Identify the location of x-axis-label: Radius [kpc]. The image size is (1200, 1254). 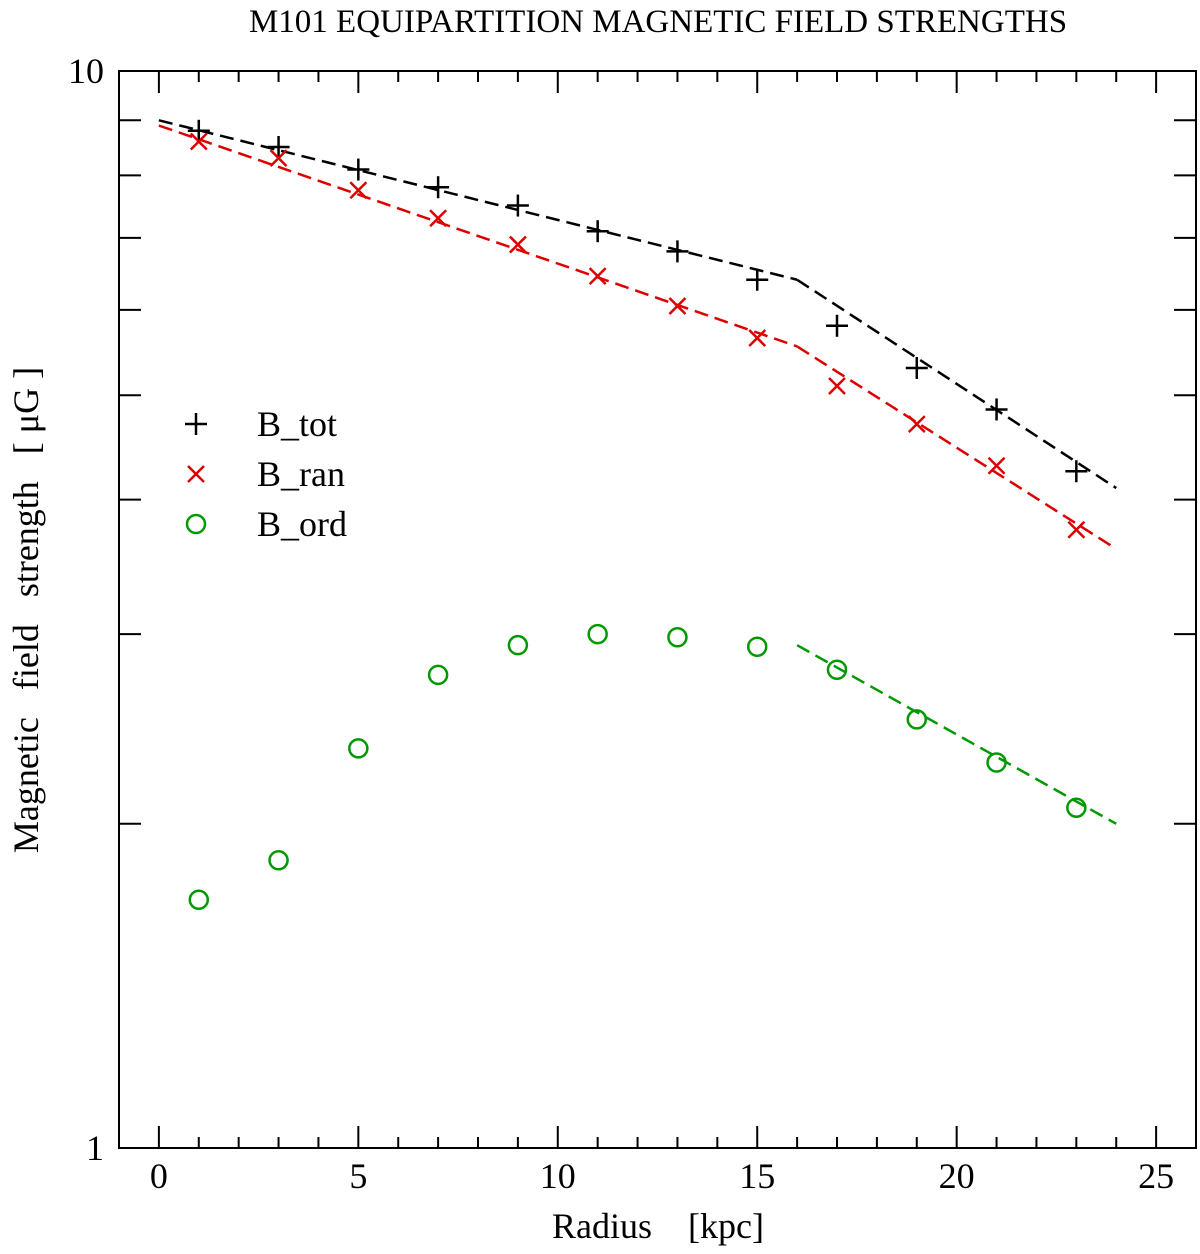
(658, 1226).